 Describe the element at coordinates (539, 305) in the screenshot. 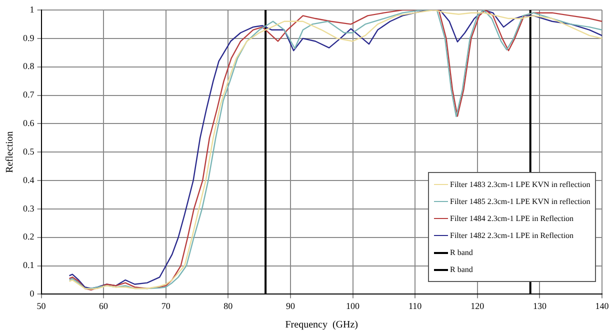

I see `x-tick-label: 130` at that location.